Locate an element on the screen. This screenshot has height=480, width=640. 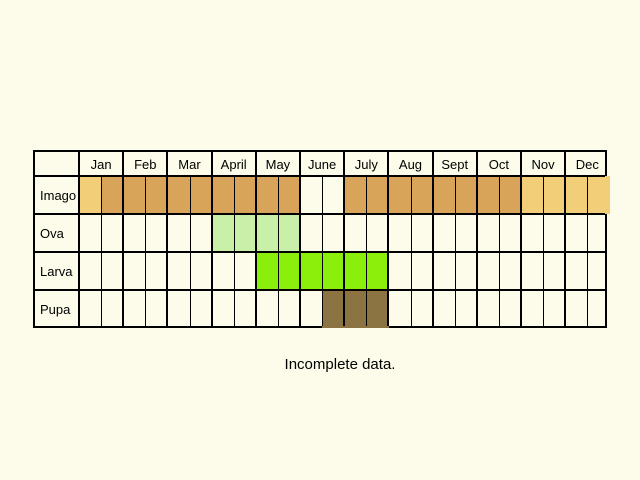
footnote: Incomplete data. is located at coordinates (340, 364).